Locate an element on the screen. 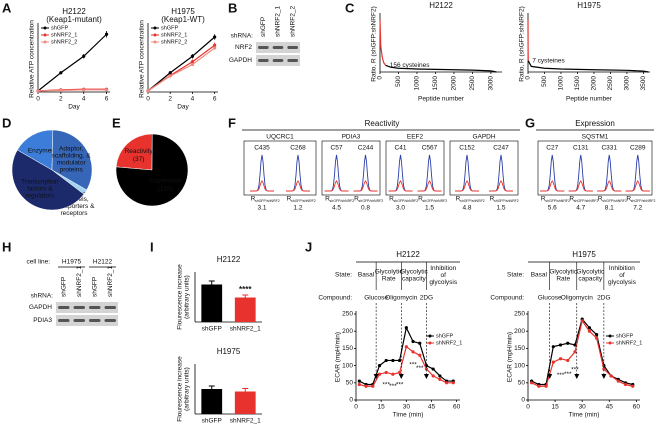  peak-box is located at coordinates (351, 168).